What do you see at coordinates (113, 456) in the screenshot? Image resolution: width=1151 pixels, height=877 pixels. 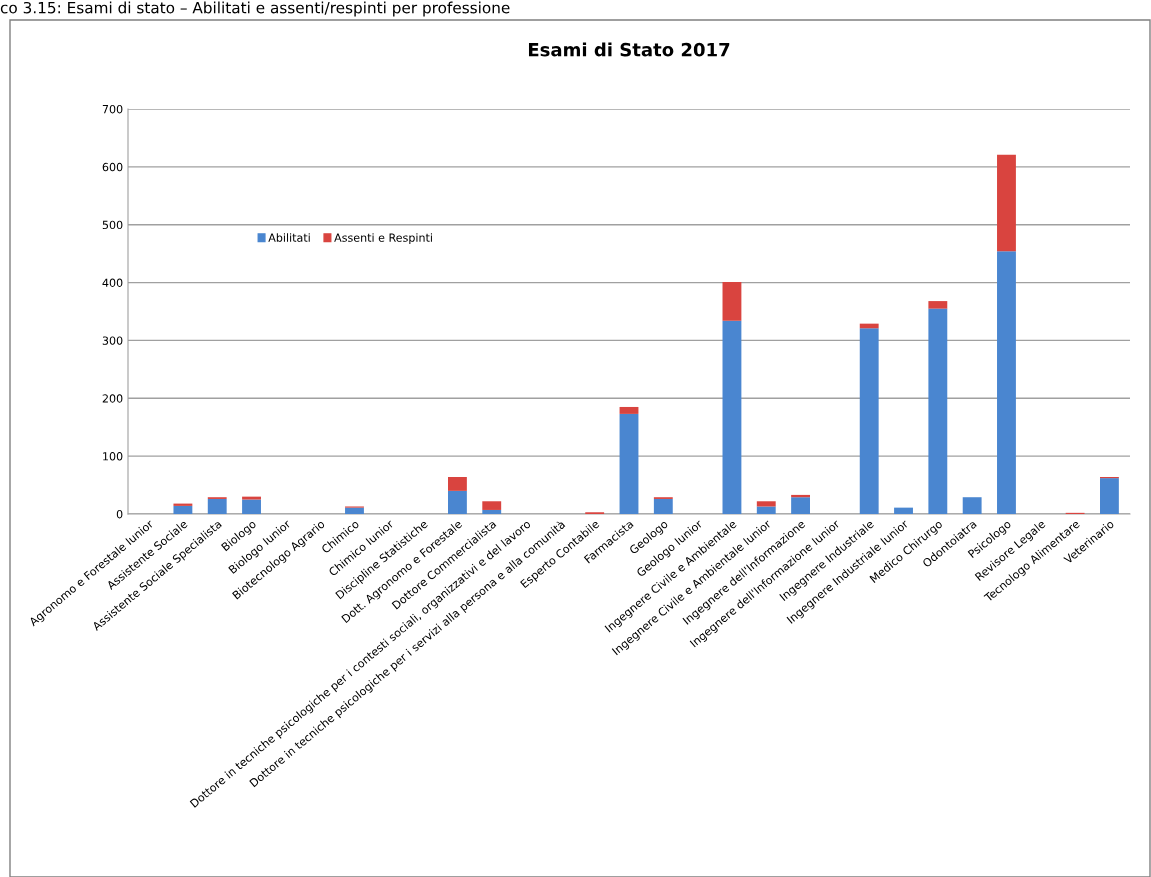 I see `y-tick-label: 100` at bounding box center [113, 456].